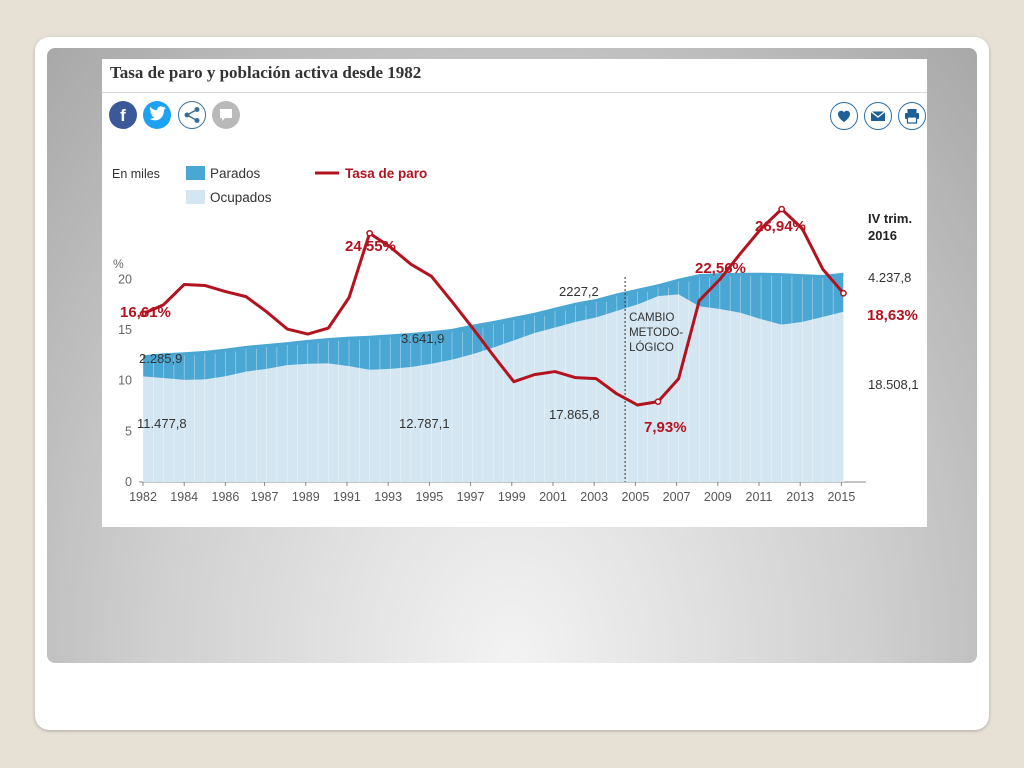  I want to click on end-label-line1: IV trim., so click(890, 218).